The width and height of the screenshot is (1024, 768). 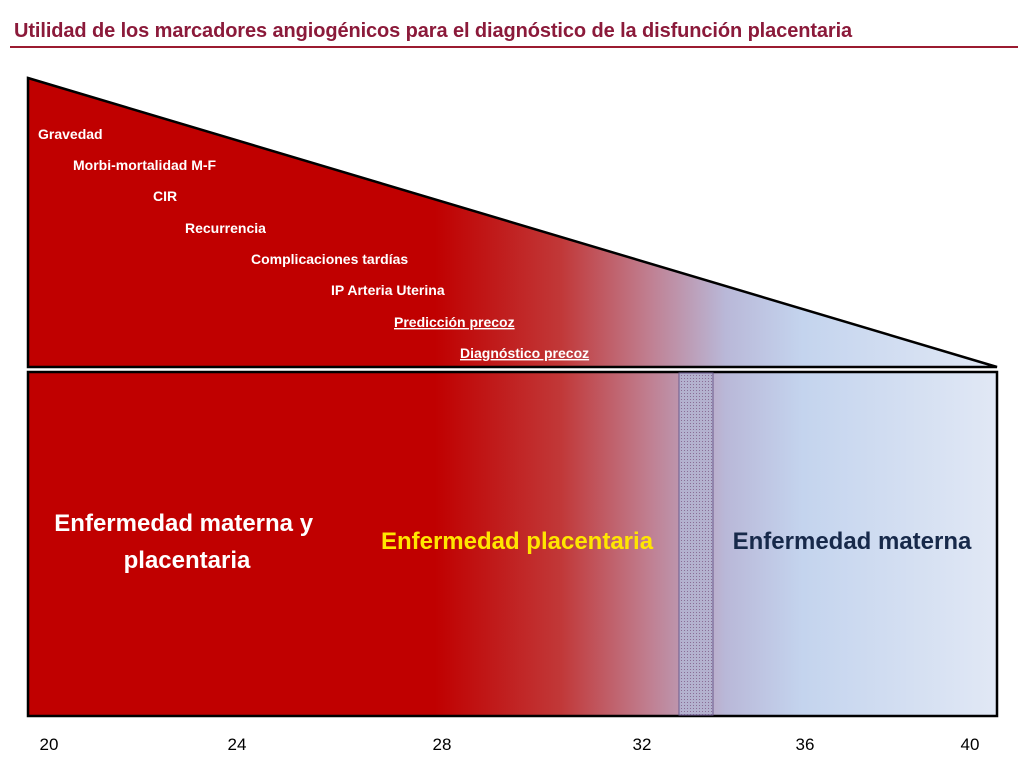 I want to click on maternal-placental-label-line: Enfermedad materna y, so click(x=183, y=523).